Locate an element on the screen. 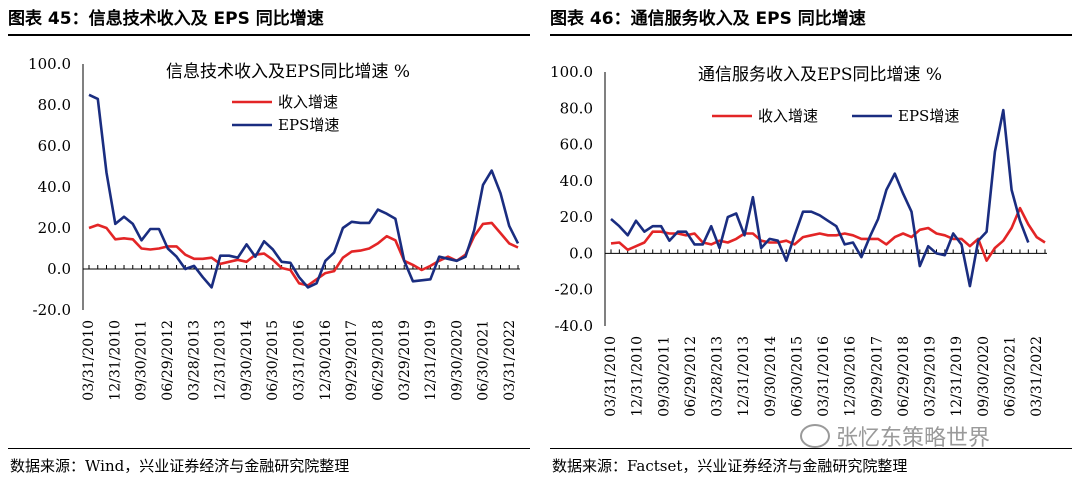 The image size is (1080, 485). series-line-eps is located at coordinates (820, 198).